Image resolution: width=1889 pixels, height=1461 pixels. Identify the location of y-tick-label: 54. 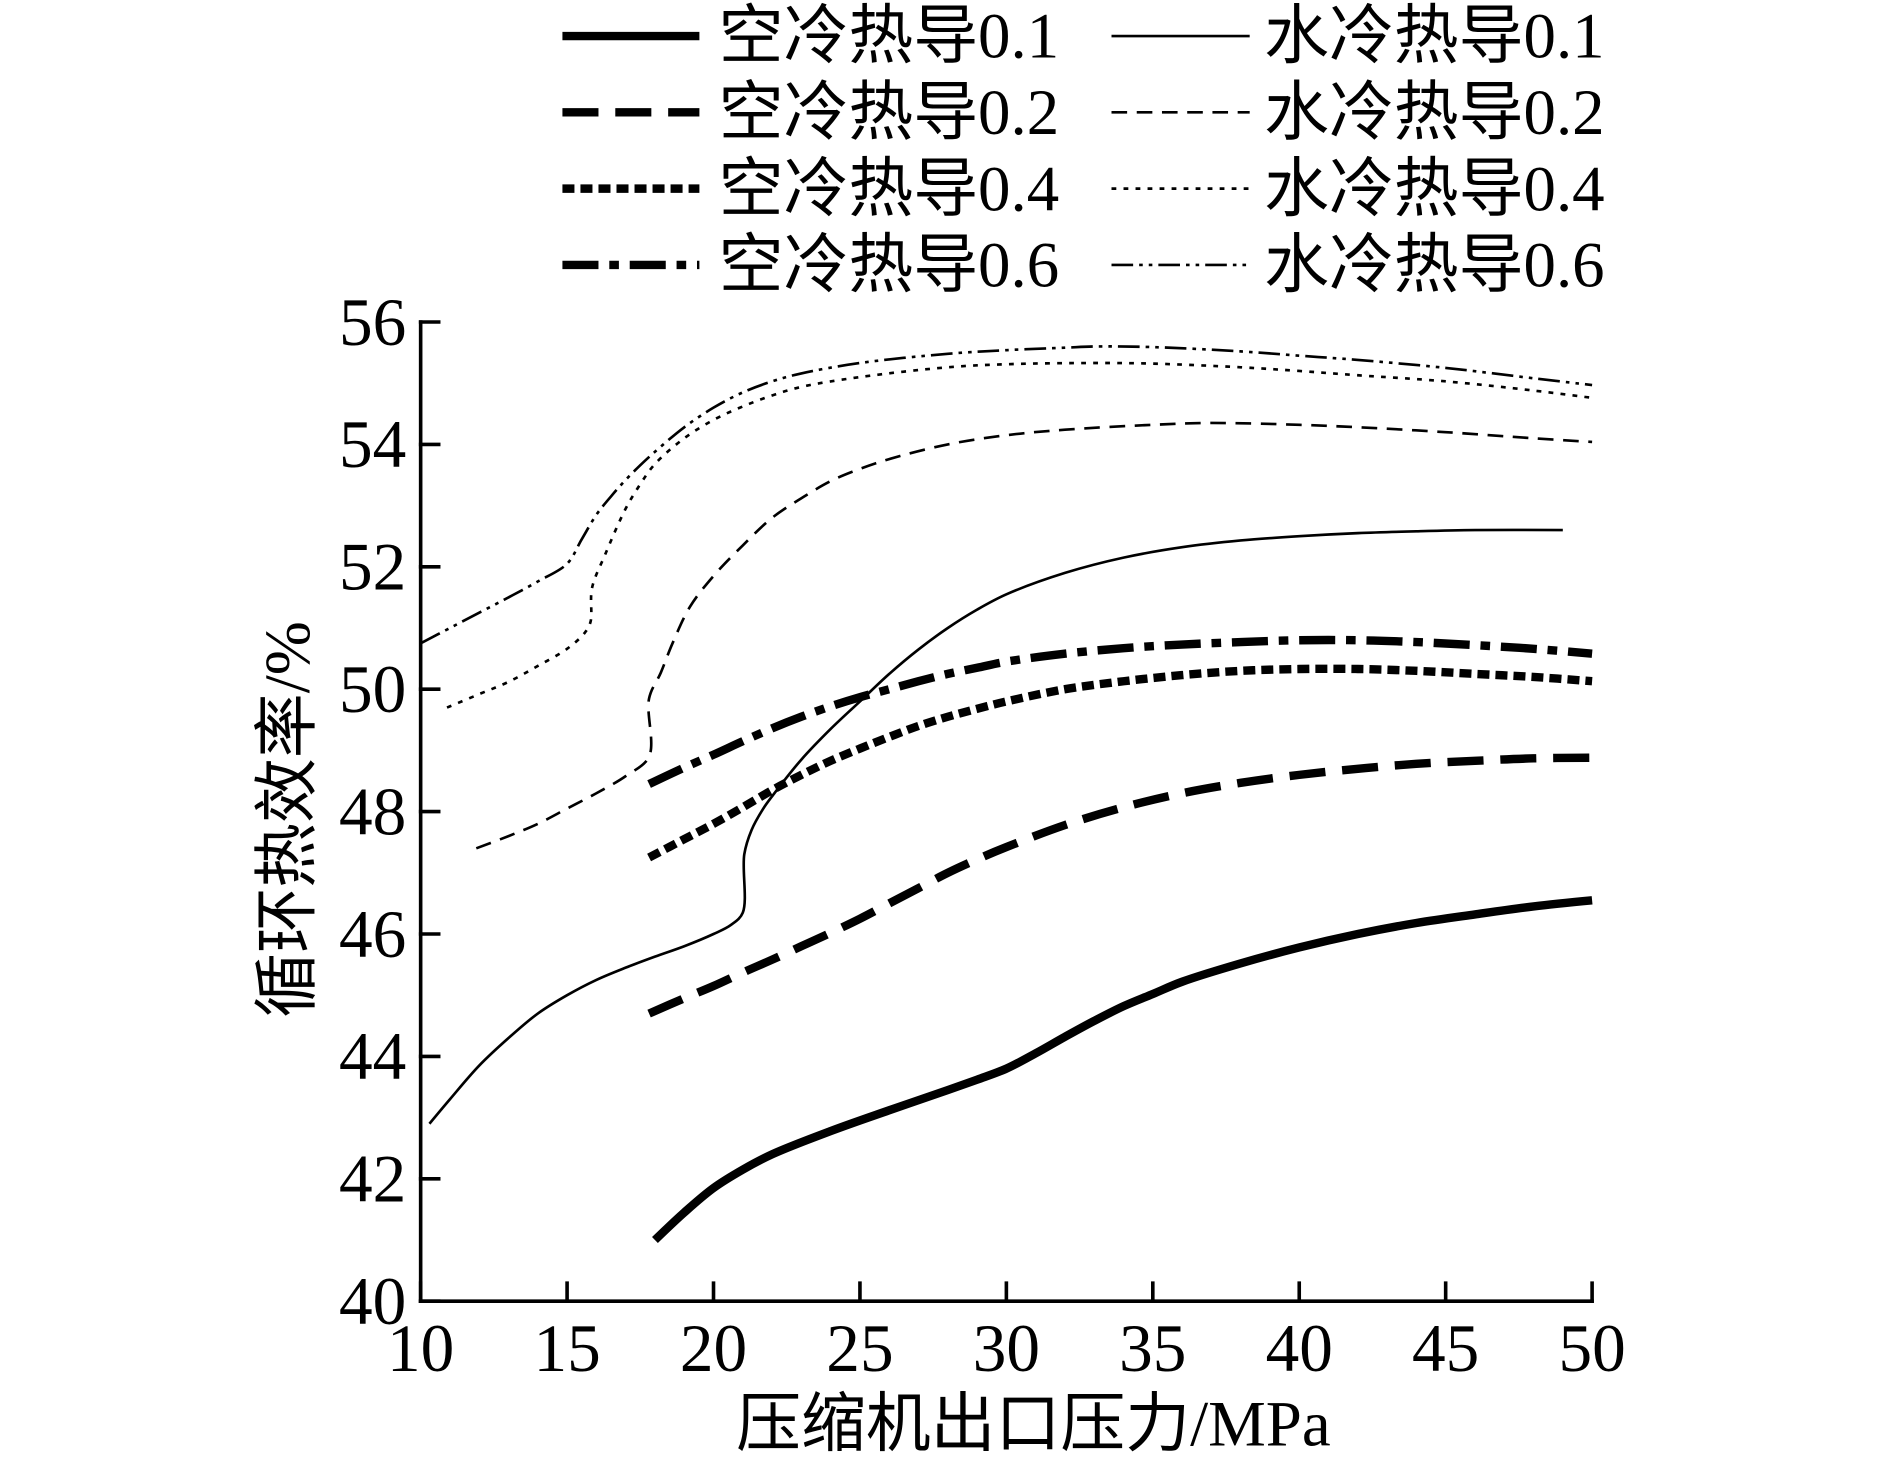
(372, 444).